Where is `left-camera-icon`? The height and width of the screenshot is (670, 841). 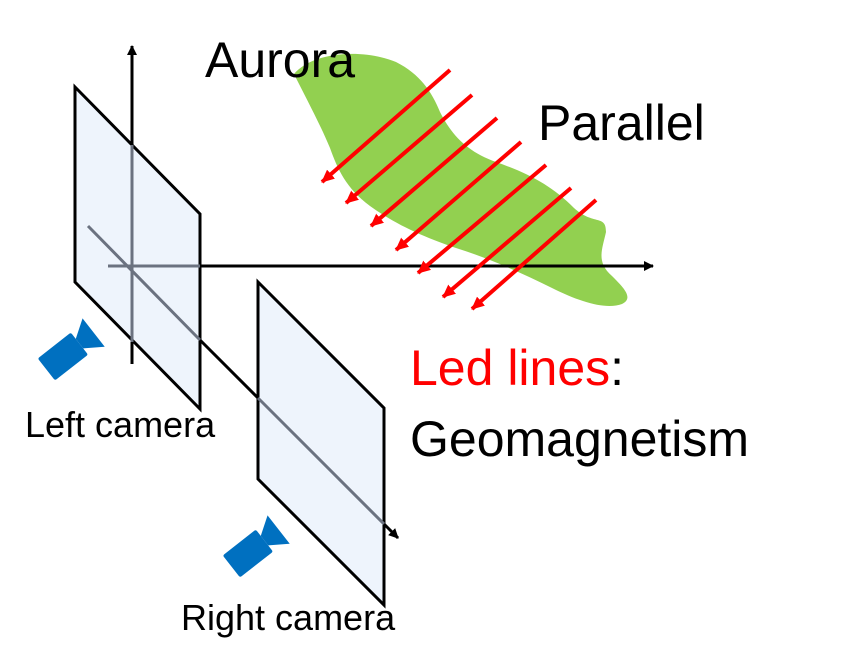
left-camera-icon is located at coordinates (71, 349).